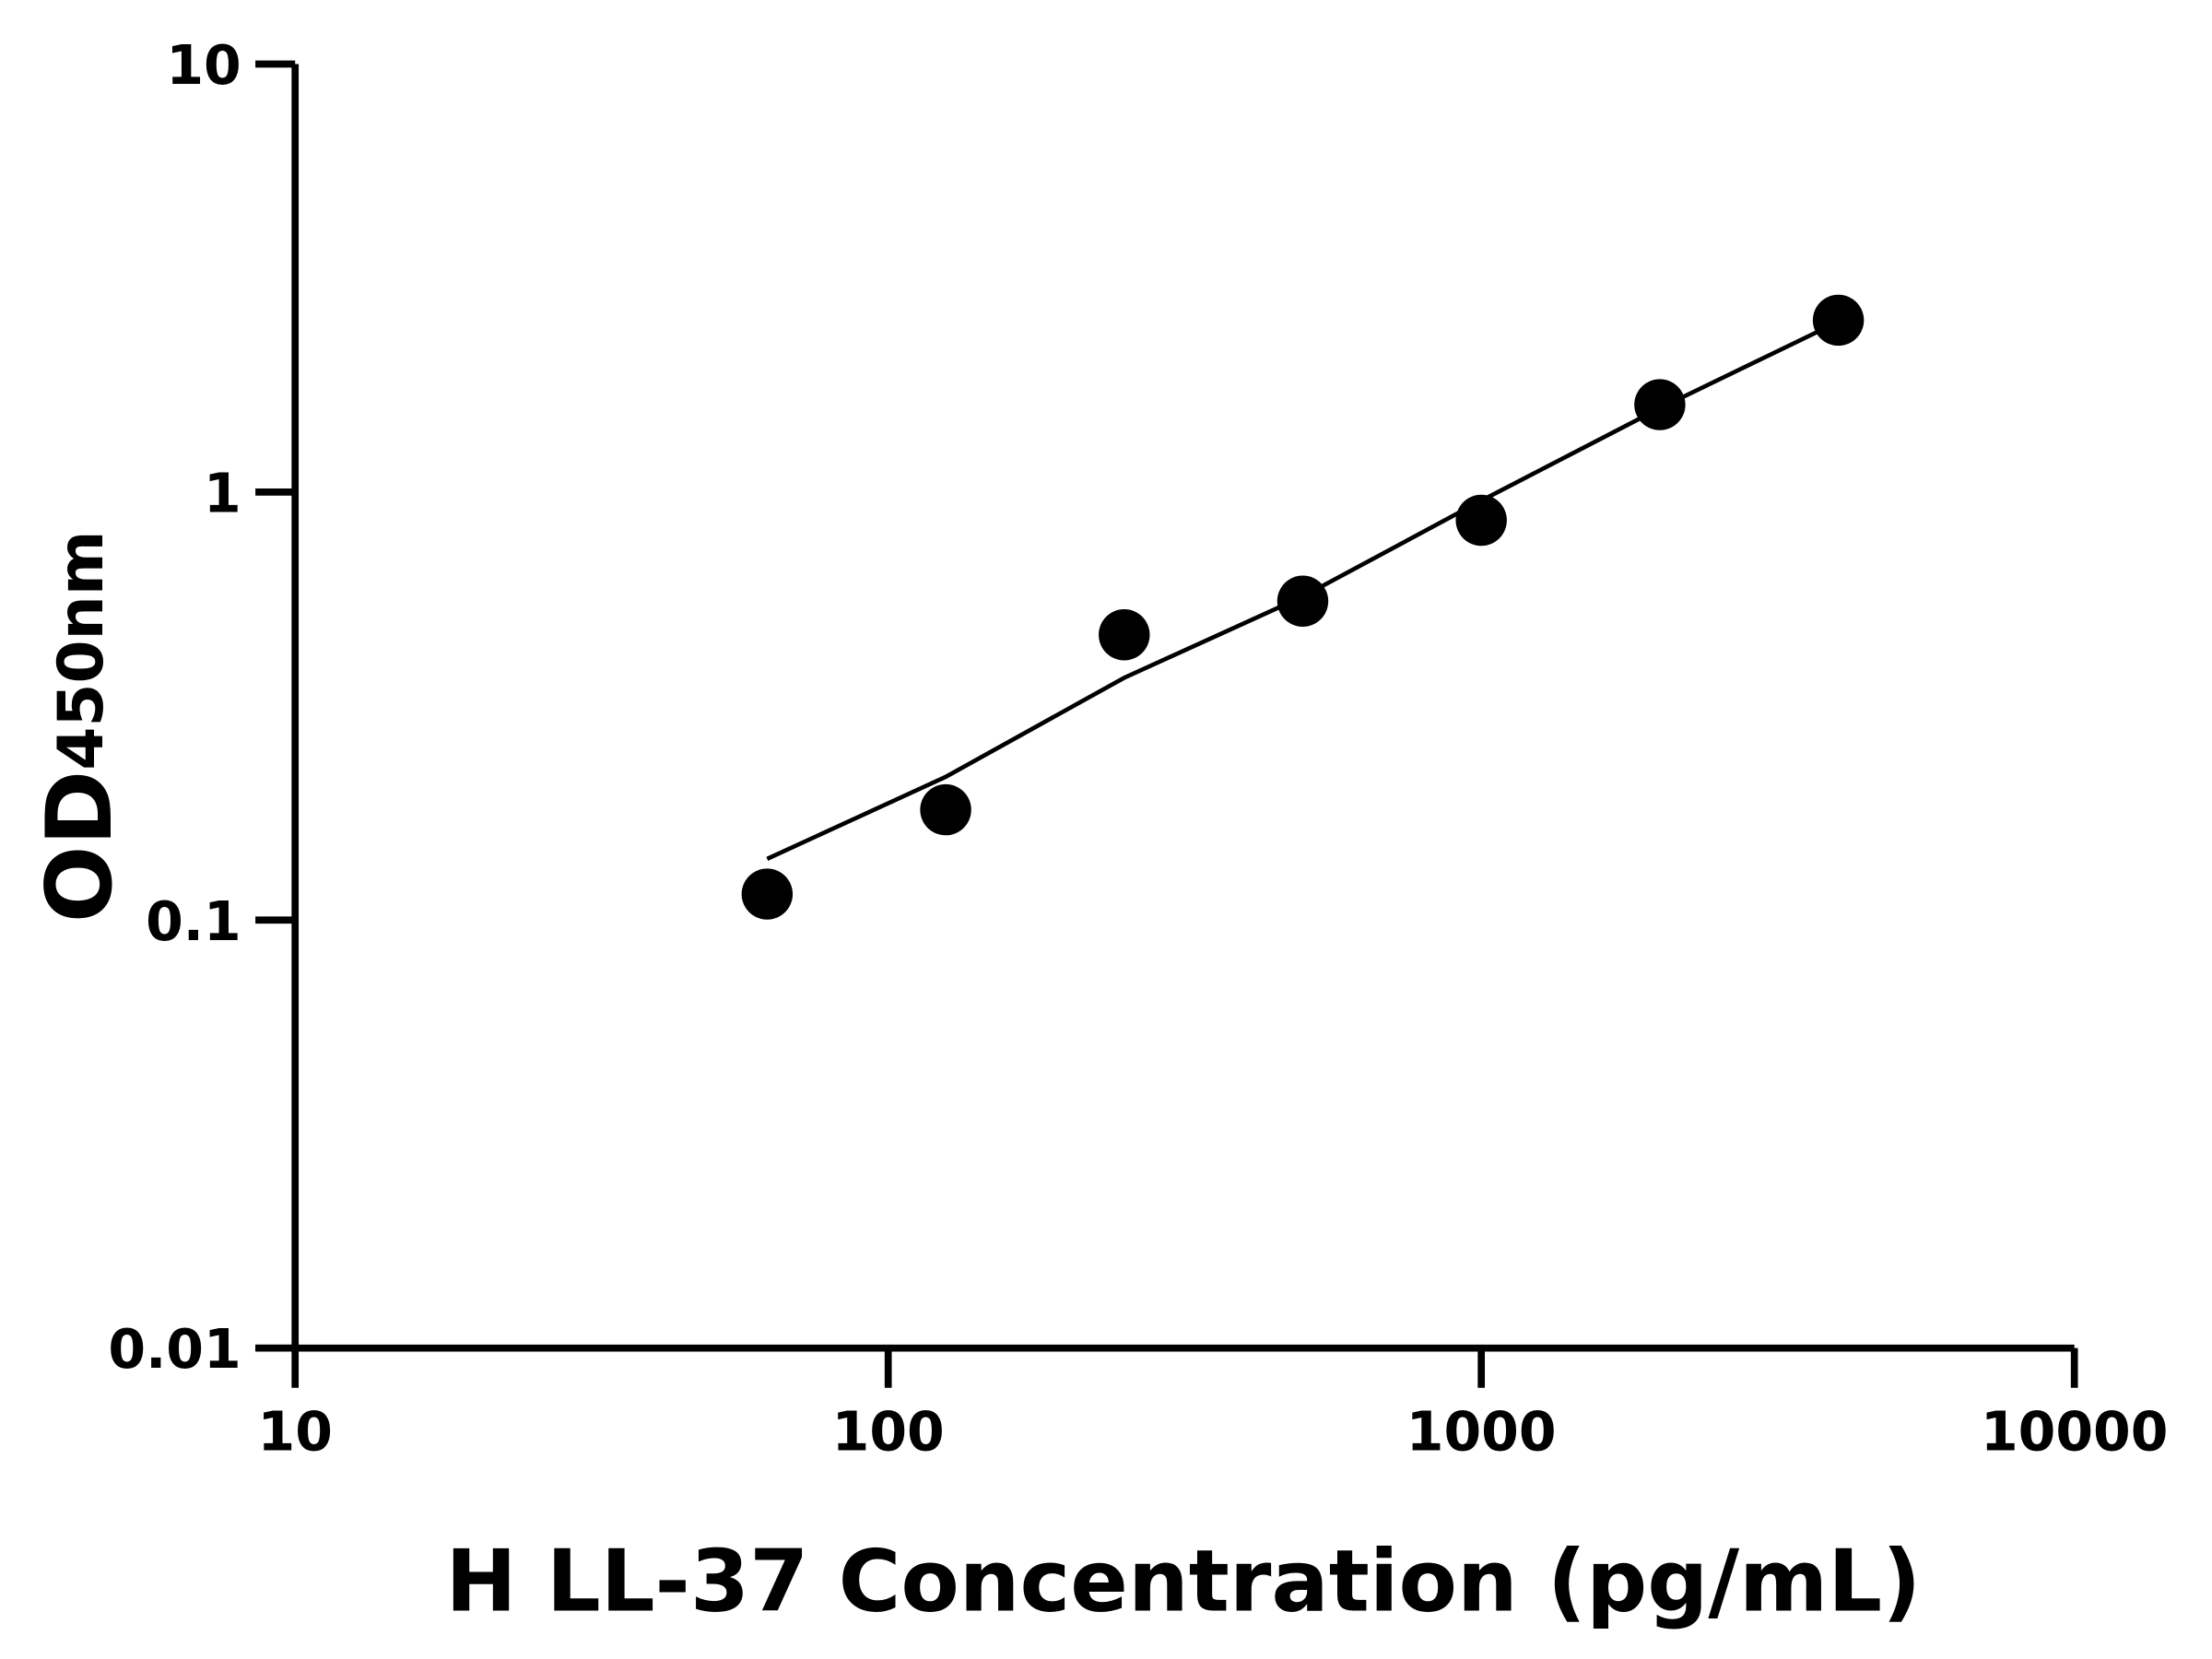 This screenshot has width=2212, height=1659. I want to click on x-tick-label: 10000, so click(2074, 1432).